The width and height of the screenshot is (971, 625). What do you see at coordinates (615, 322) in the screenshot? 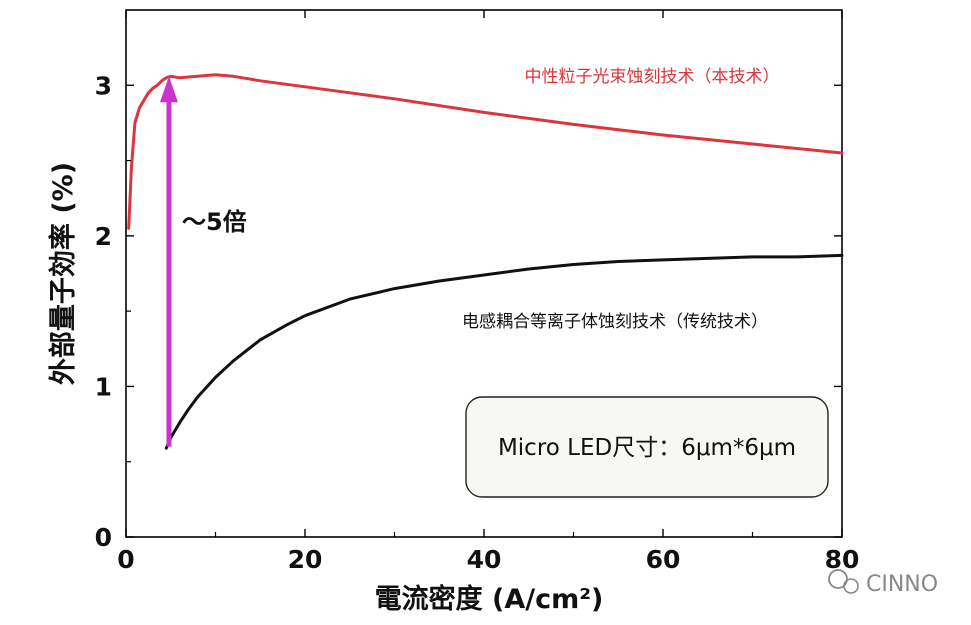
I see `series-label-black: 电感耦合等离子体蚀刻技术（传统技术）` at bounding box center [615, 322].